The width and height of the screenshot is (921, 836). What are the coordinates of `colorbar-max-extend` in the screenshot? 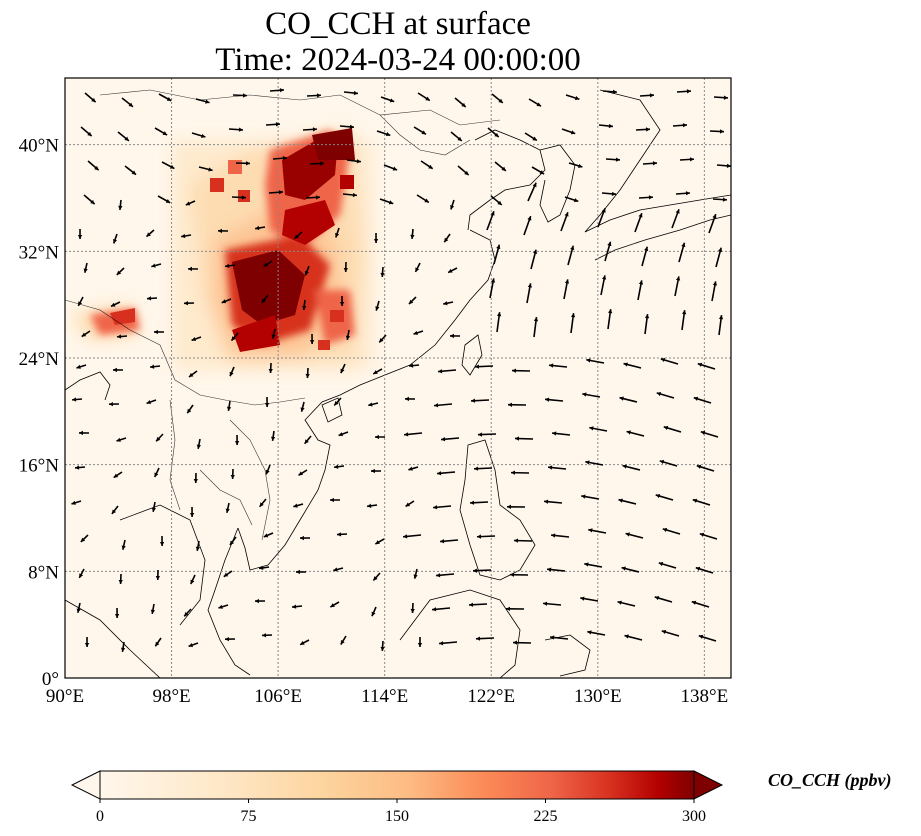 It's located at (708, 785).